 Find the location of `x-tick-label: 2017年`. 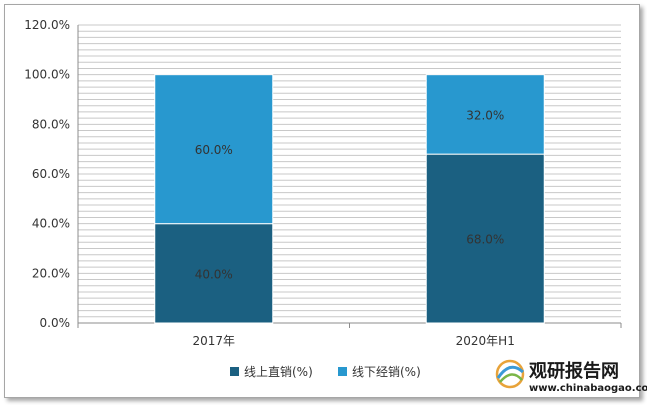

x-tick-label: 2017年 is located at coordinates (213, 341).